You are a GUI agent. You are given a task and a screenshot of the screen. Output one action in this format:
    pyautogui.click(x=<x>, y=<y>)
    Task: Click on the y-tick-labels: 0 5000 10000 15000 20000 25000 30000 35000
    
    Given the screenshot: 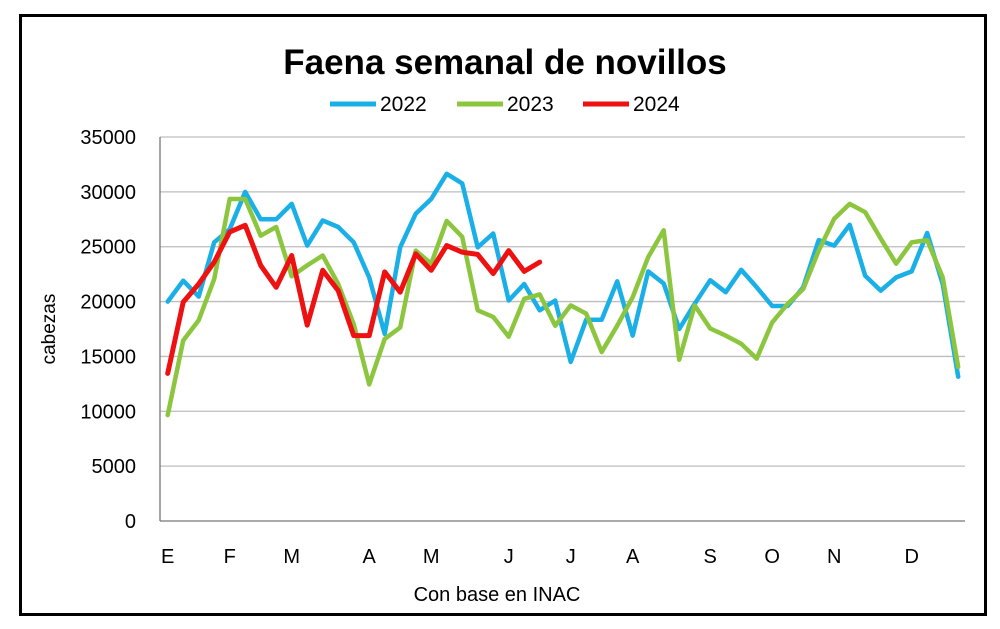 What is the action you would take?
    pyautogui.click(x=108, y=330)
    